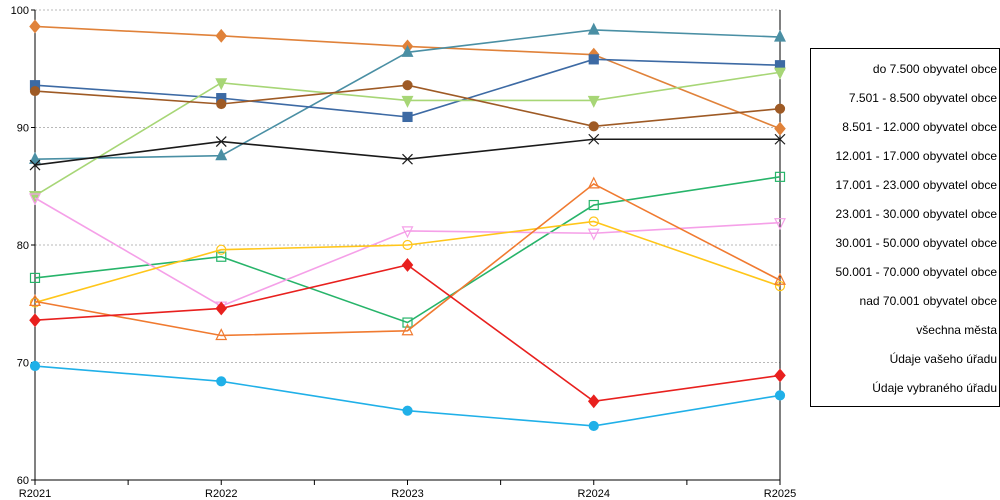 This screenshot has height=500, width=1000. What do you see at coordinates (943, 359) in the screenshot?
I see `legend-item: Údaje vašeho úřadu` at bounding box center [943, 359].